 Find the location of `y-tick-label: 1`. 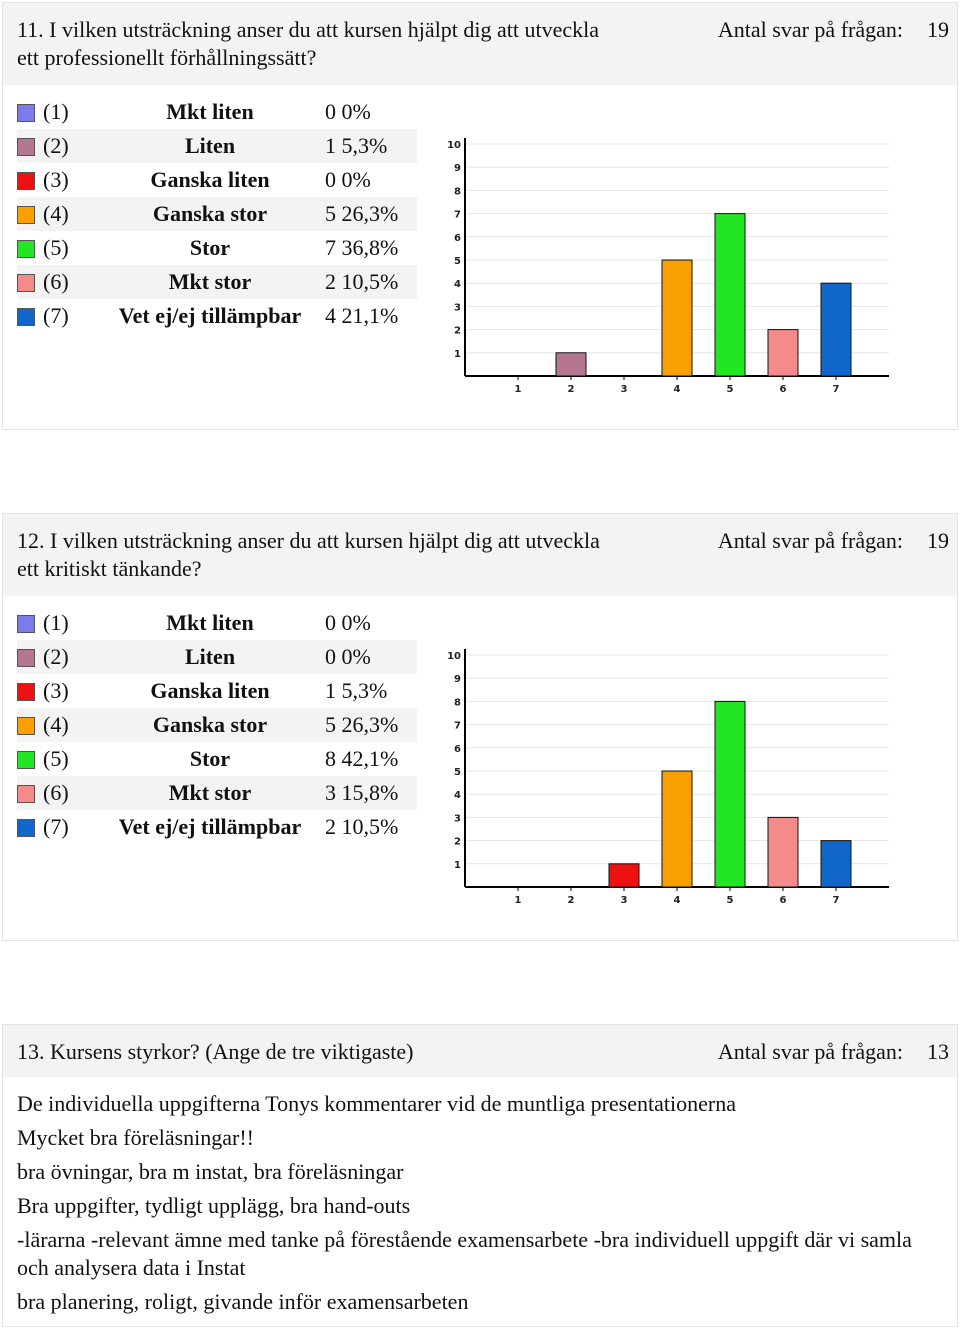

y-tick-label: 1 is located at coordinates (457, 865).